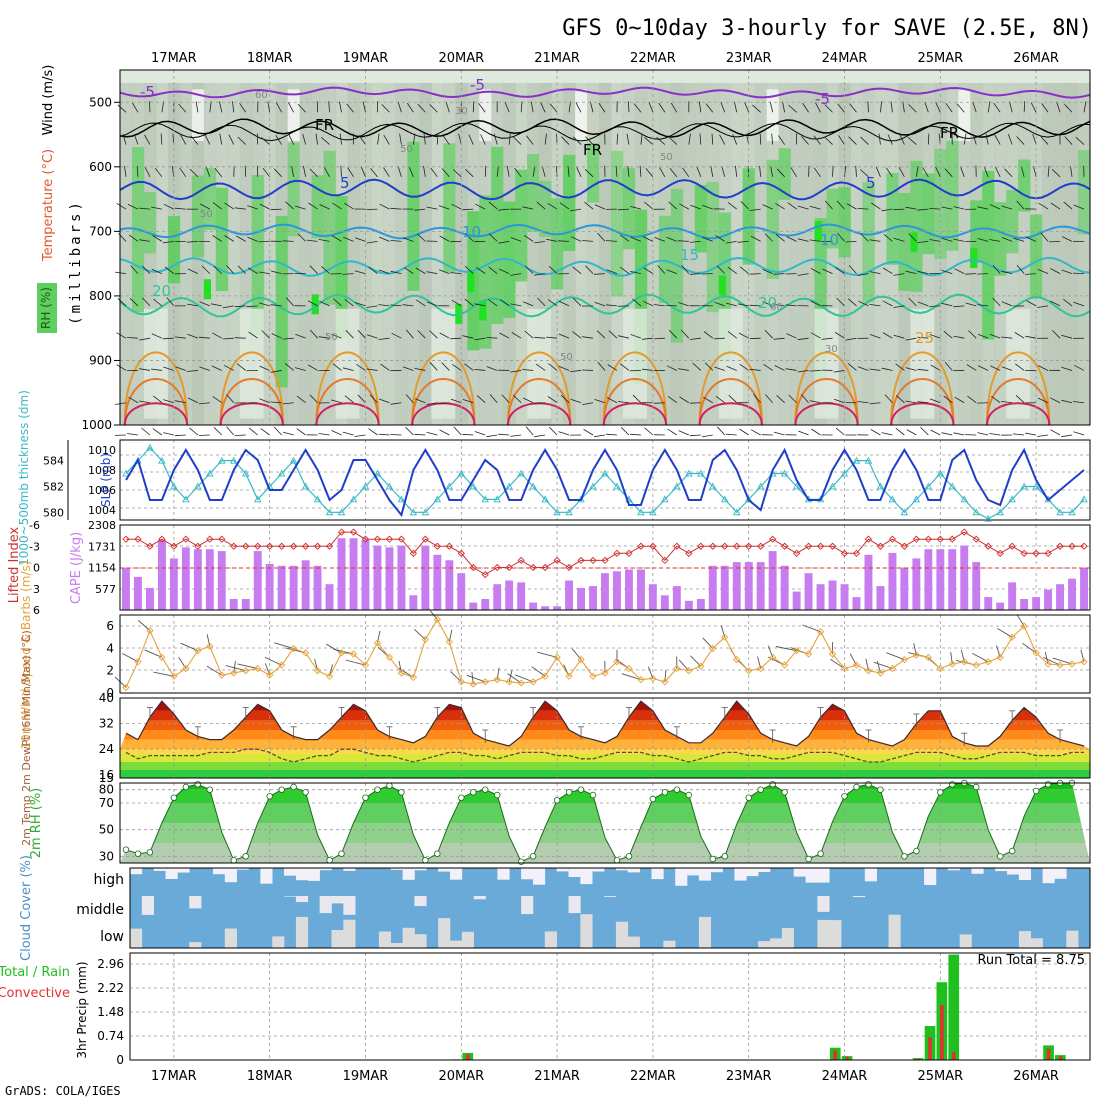  I want to click on rh2m-ylabel: 2m RH (%), so click(36, 823).